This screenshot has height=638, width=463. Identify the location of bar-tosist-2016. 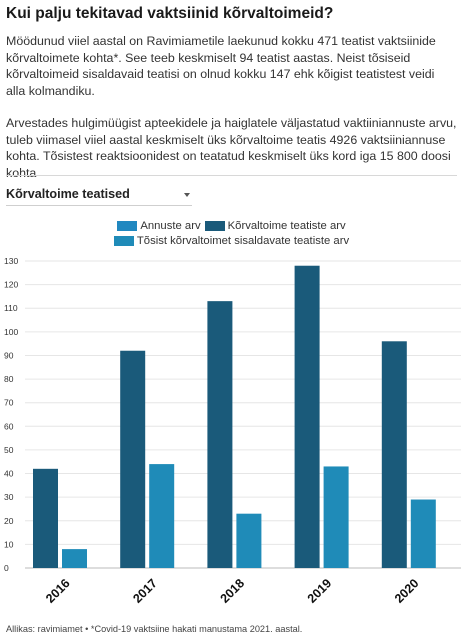
(74, 558).